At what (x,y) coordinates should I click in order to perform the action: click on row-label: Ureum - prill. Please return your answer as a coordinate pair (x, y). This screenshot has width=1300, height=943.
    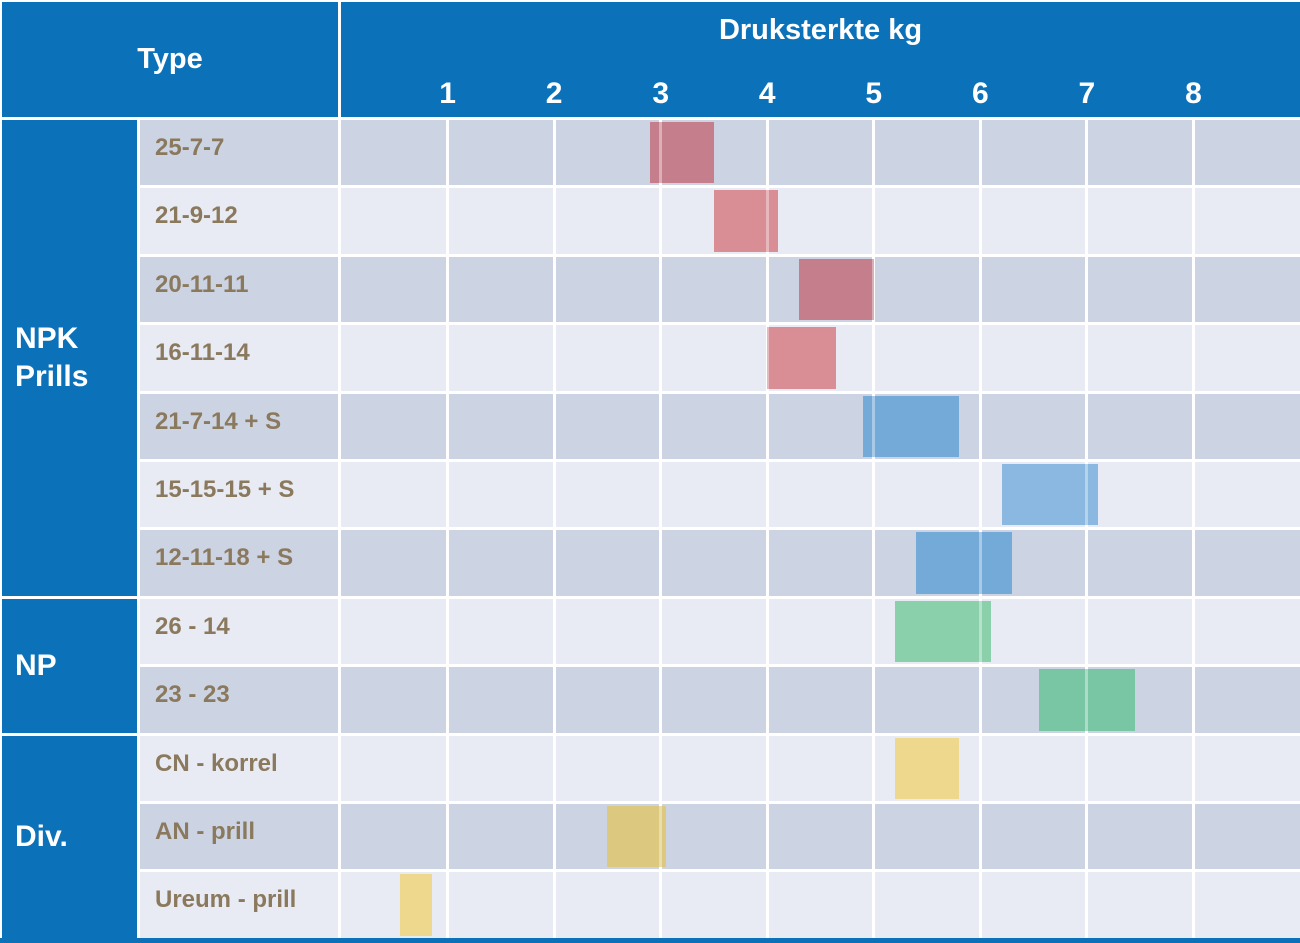
    Looking at the image, I should click on (239, 905).